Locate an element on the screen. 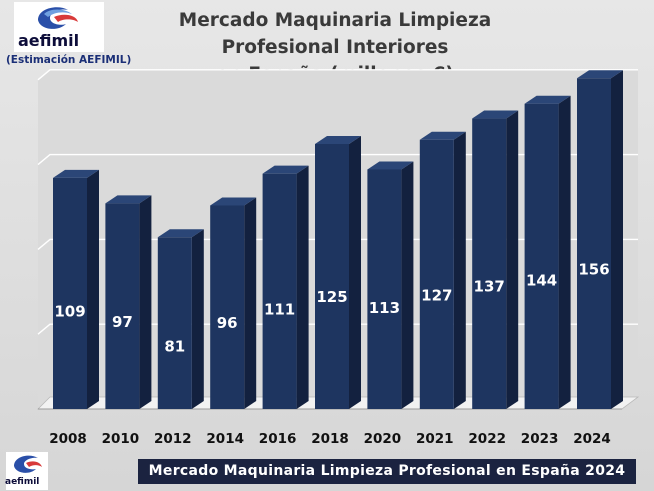 The height and width of the screenshot is (491, 654). bar-value-label: 109 is located at coordinates (69, 311).